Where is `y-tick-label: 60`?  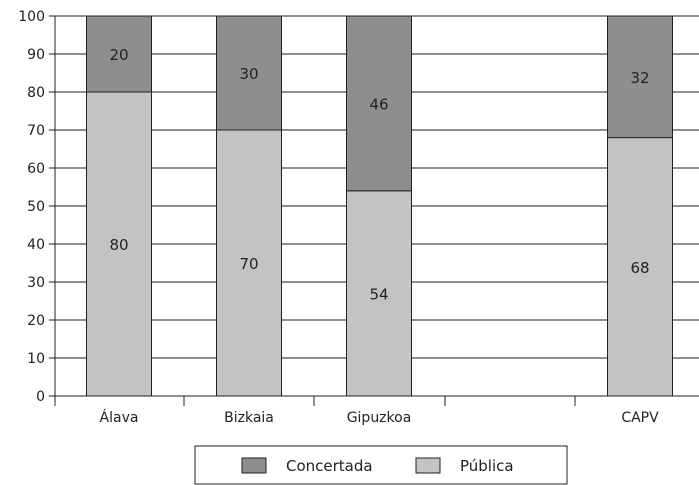 y-tick-label: 60 is located at coordinates (36, 169).